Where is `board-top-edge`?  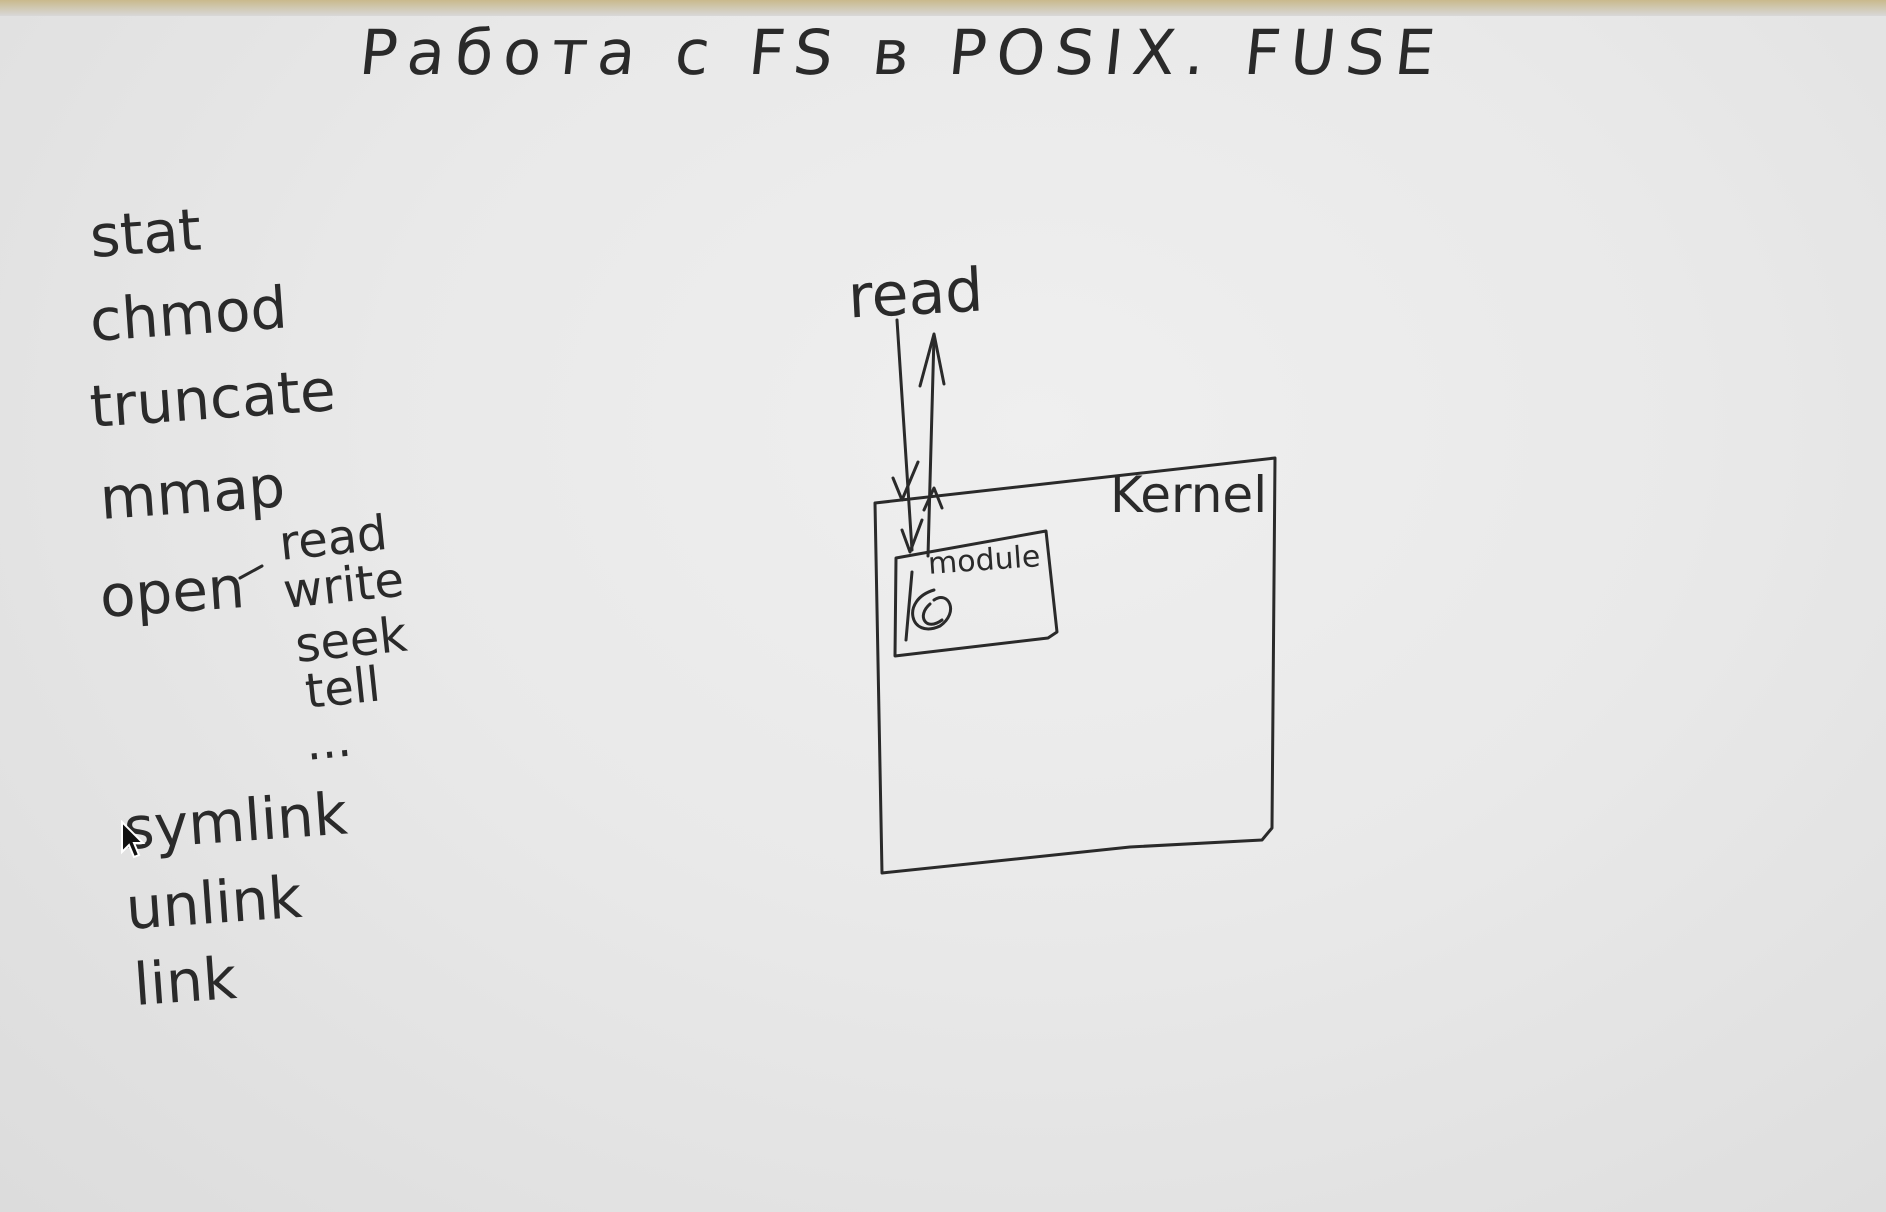
board-top-edge is located at coordinates (943, 8).